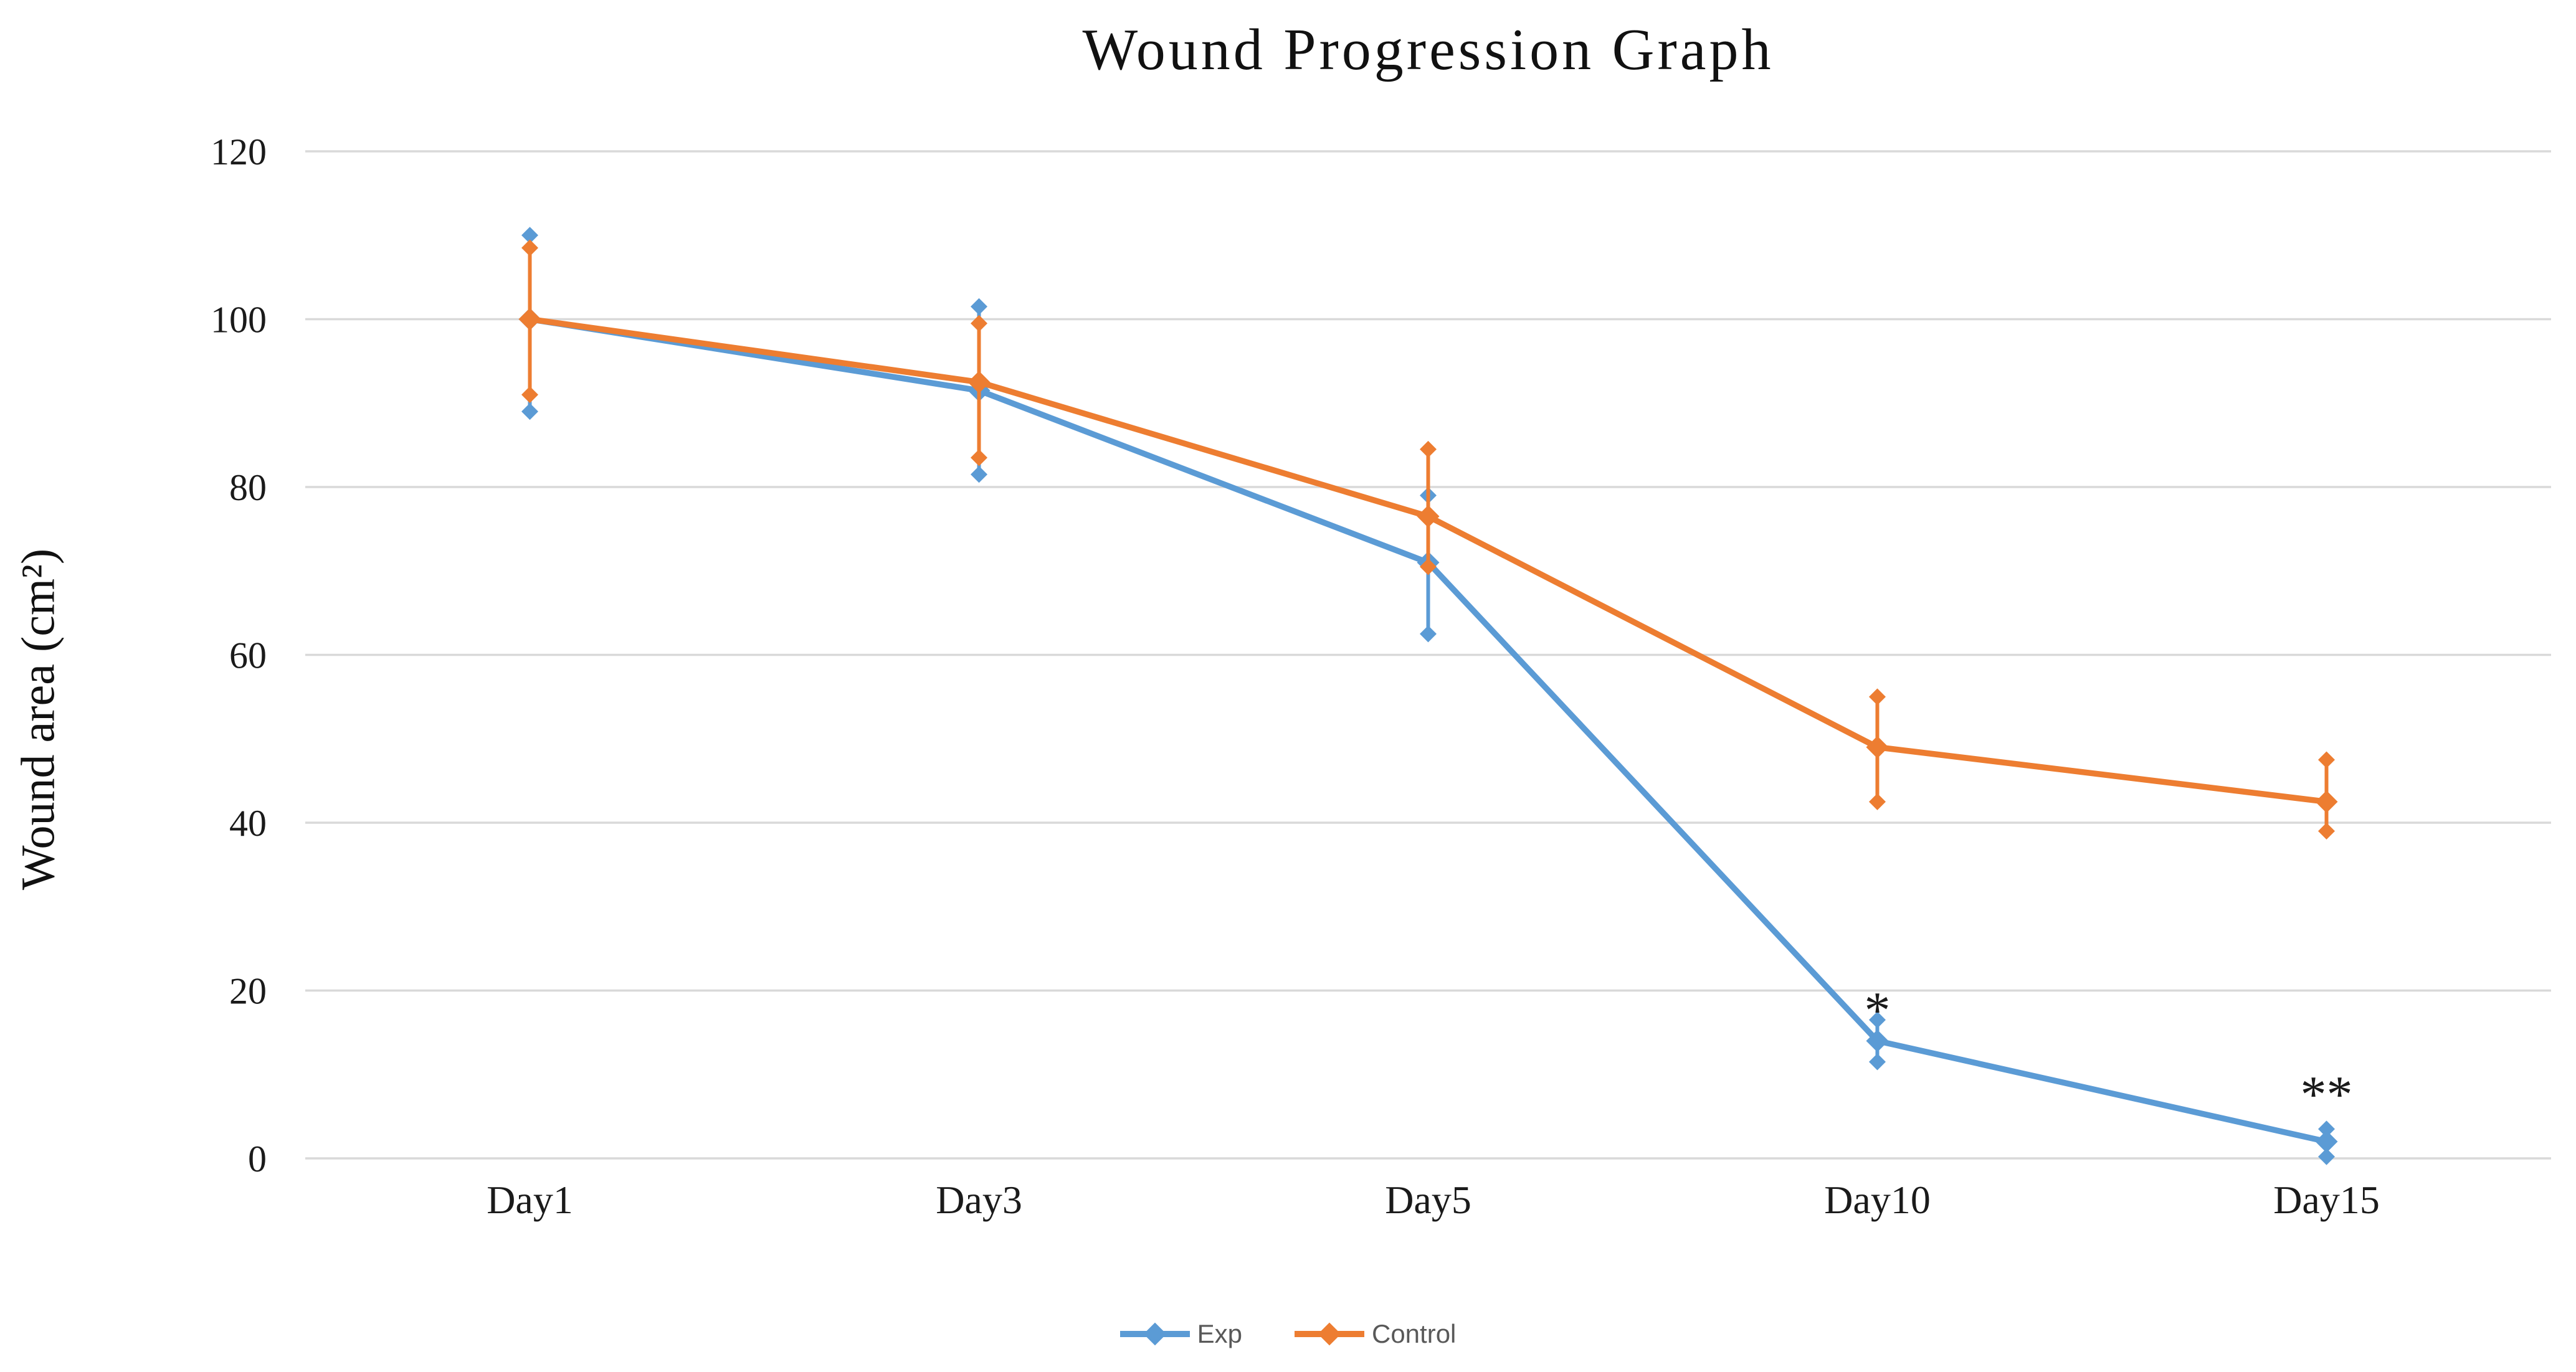  What do you see at coordinates (239, 152) in the screenshot?
I see `y-tick-label: 120` at bounding box center [239, 152].